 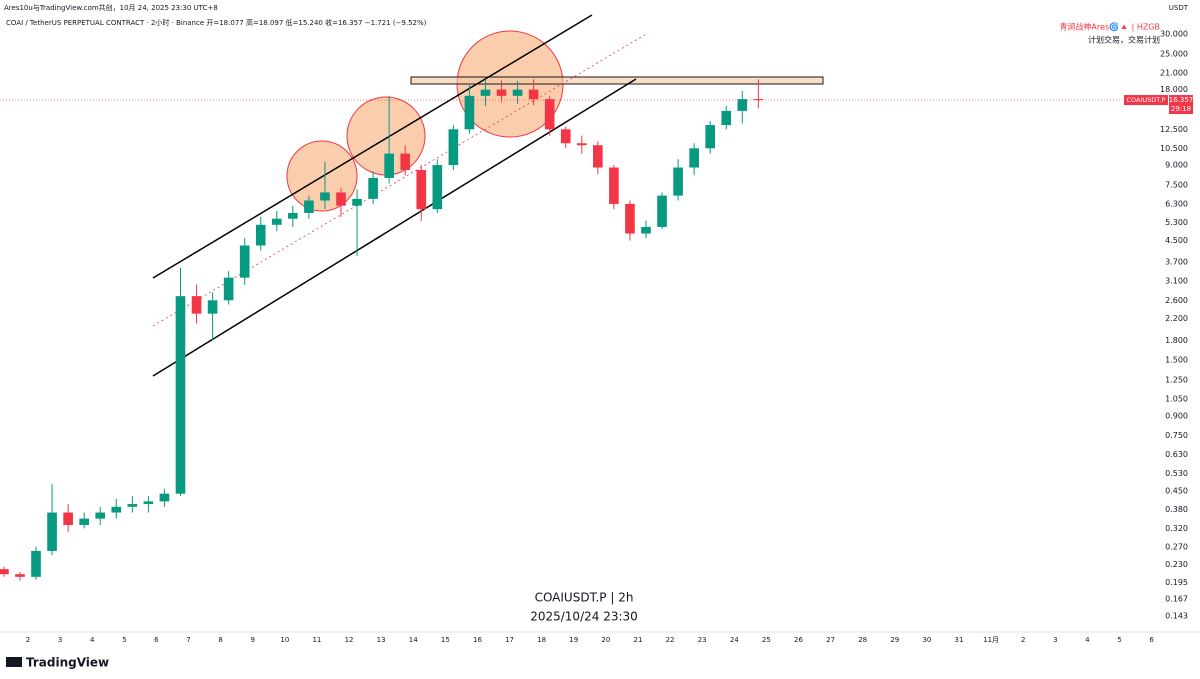 What do you see at coordinates (926, 640) in the screenshot?
I see `x-tick-label: 30` at bounding box center [926, 640].